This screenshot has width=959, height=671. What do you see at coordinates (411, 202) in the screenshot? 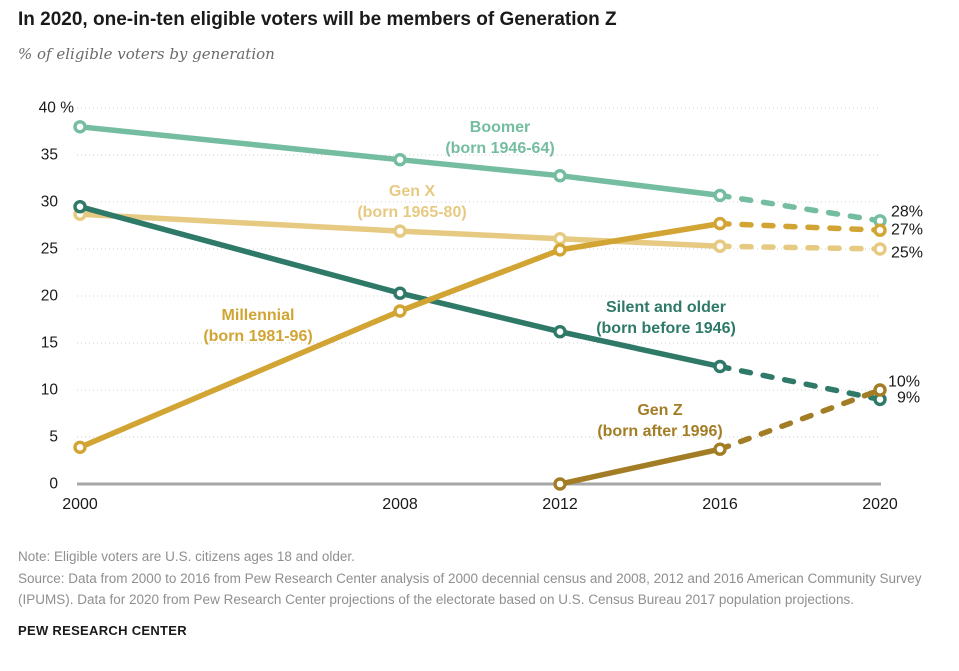
I see `series-label: Gen X (born 1965-80)` at bounding box center [411, 202].